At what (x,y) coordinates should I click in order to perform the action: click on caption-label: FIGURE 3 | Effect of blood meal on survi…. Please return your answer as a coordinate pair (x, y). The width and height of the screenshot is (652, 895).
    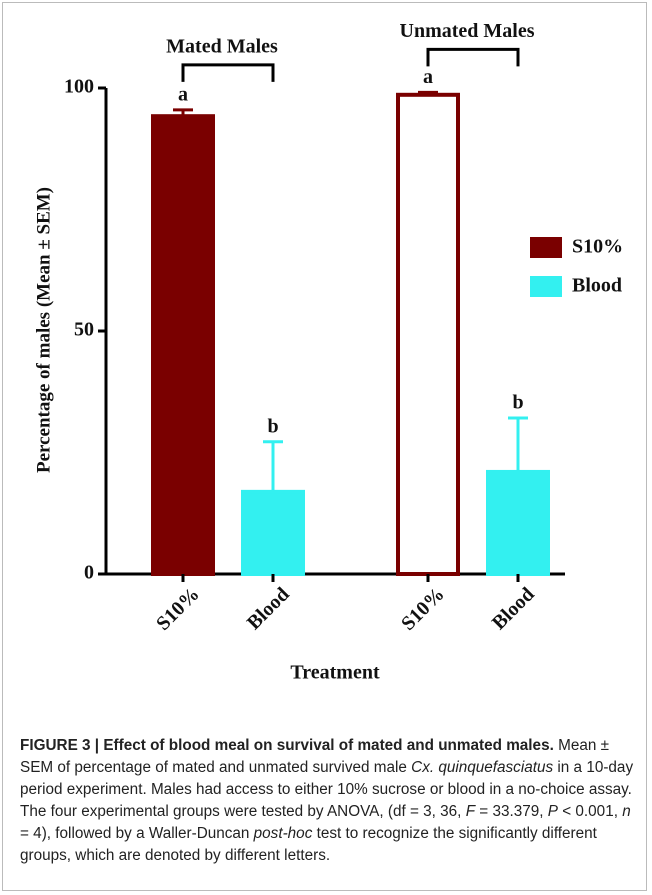
    Looking at the image, I should click on (287, 745).